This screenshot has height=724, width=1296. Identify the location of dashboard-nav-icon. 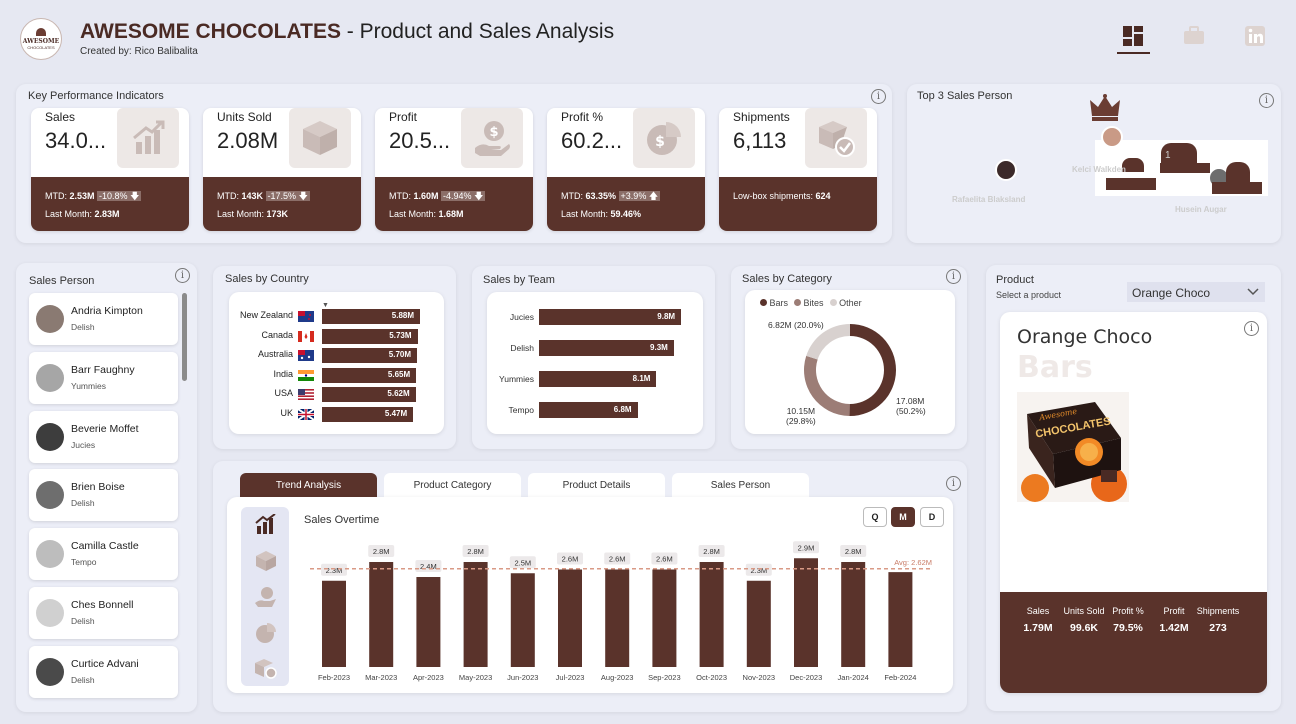
(1133, 36).